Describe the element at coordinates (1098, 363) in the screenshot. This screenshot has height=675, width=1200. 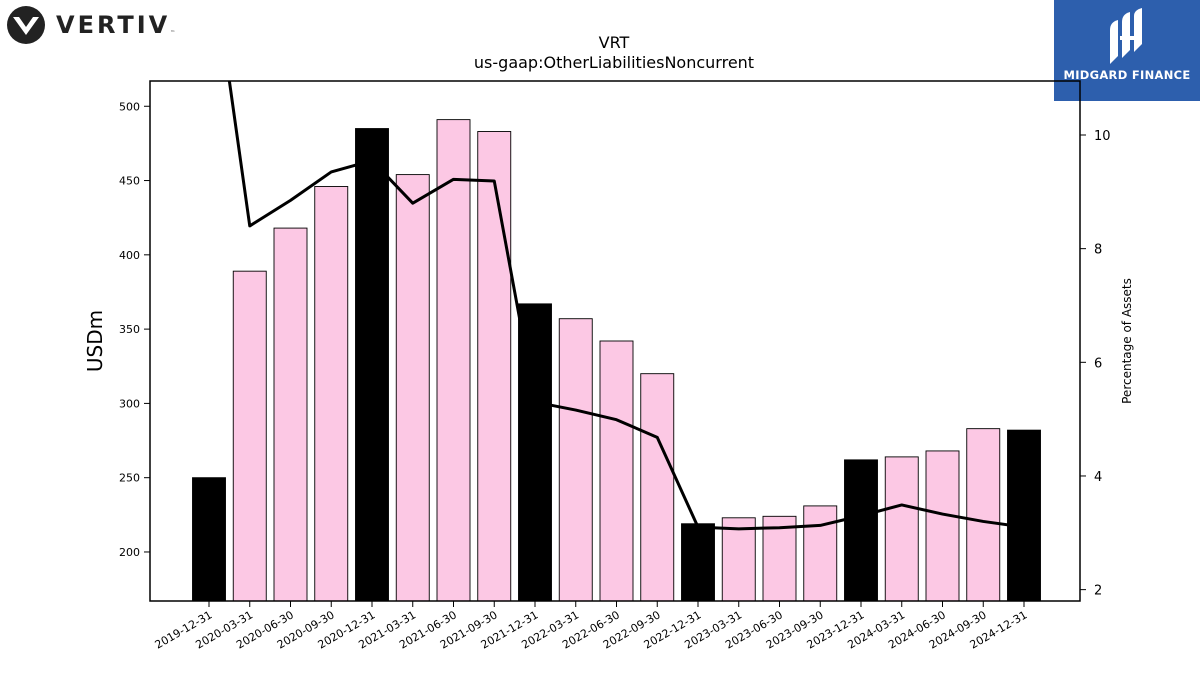
I see `y2-tick-label: 6` at that location.